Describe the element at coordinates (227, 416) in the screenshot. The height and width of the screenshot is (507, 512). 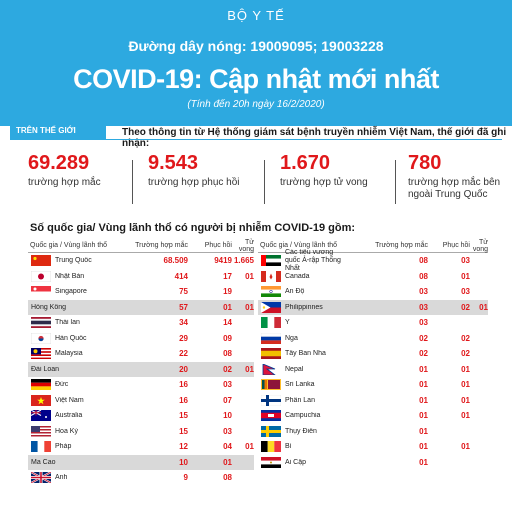
I see `recovered-value: 10` at that location.